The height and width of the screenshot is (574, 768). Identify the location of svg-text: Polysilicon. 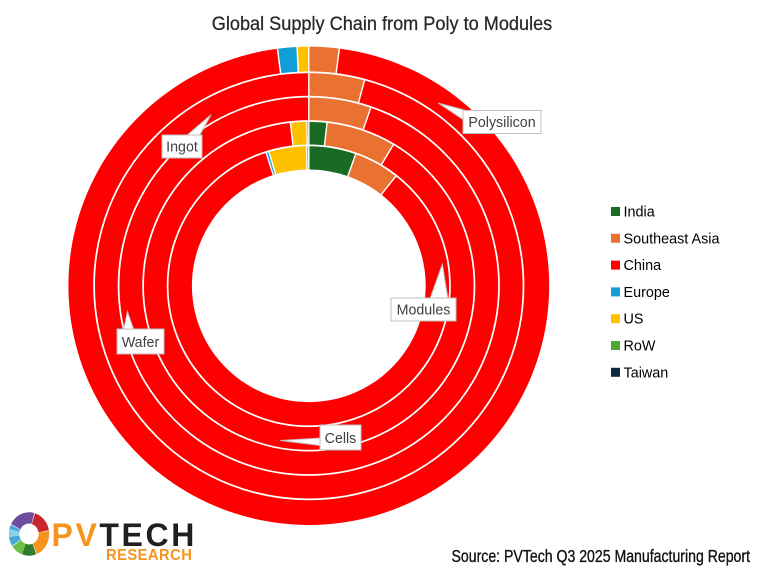
(501, 123).